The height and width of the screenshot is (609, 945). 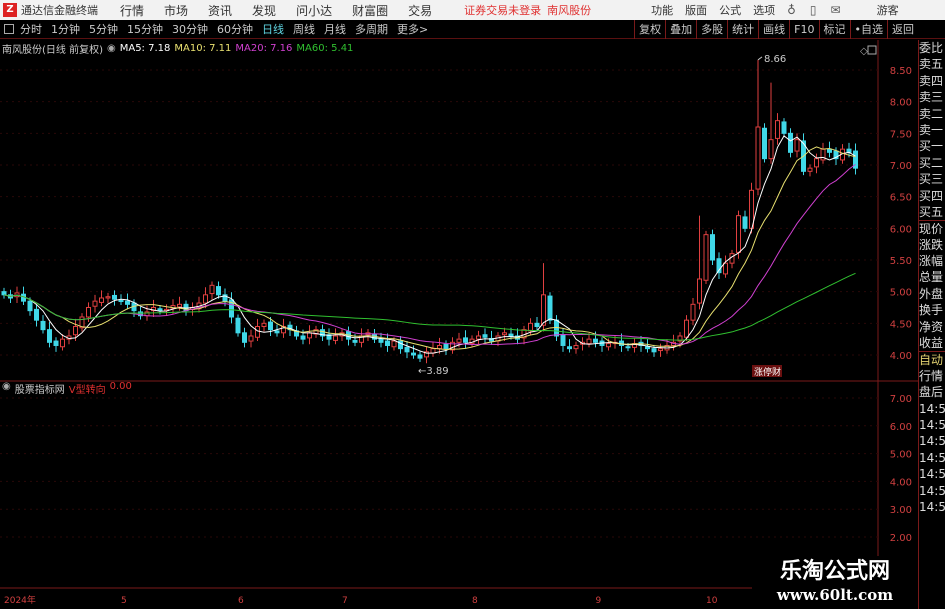 I want to click on app-title: 通达信金融终端, so click(x=59, y=10).